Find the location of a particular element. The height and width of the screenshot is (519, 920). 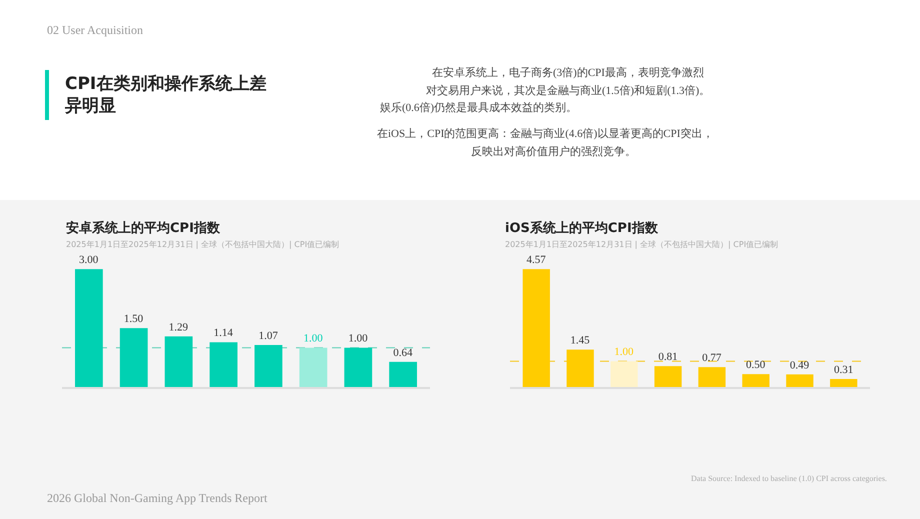

text: 在安卓系统上，电子商务(3倍)的CPI最高，表明竞争激烈 is located at coordinates (568, 72).